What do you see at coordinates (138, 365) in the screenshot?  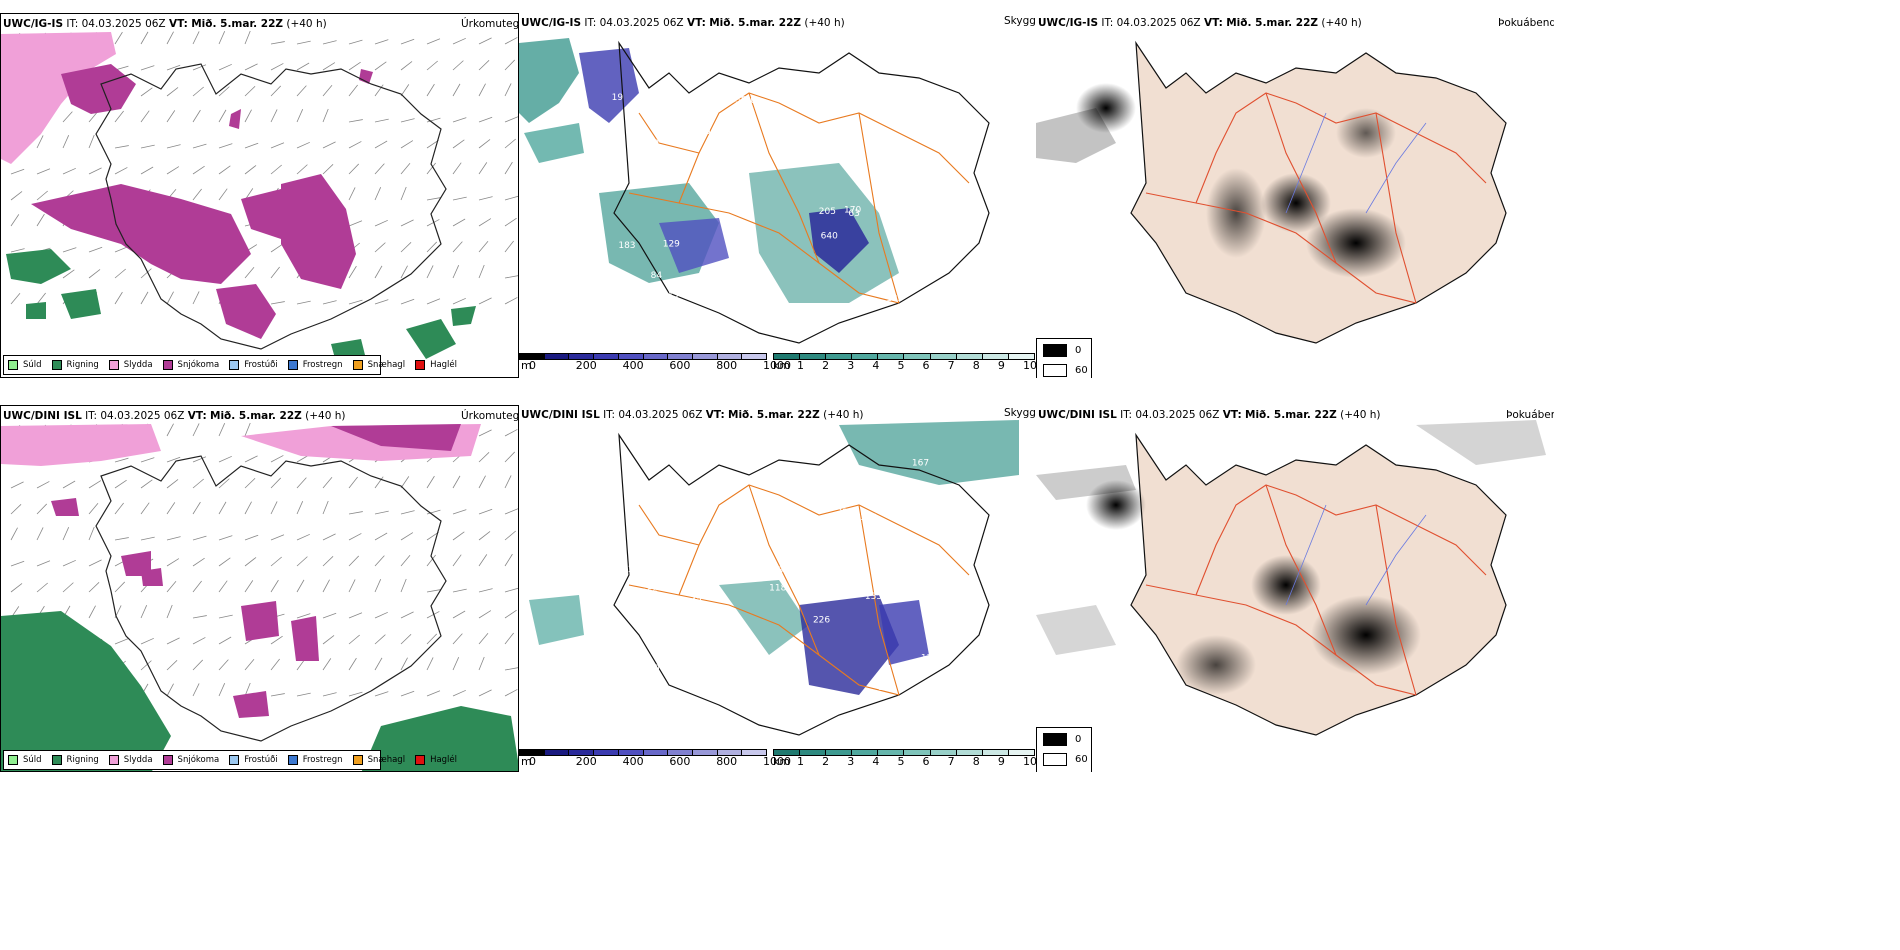 I see `legend-label: Slydda` at bounding box center [138, 365].